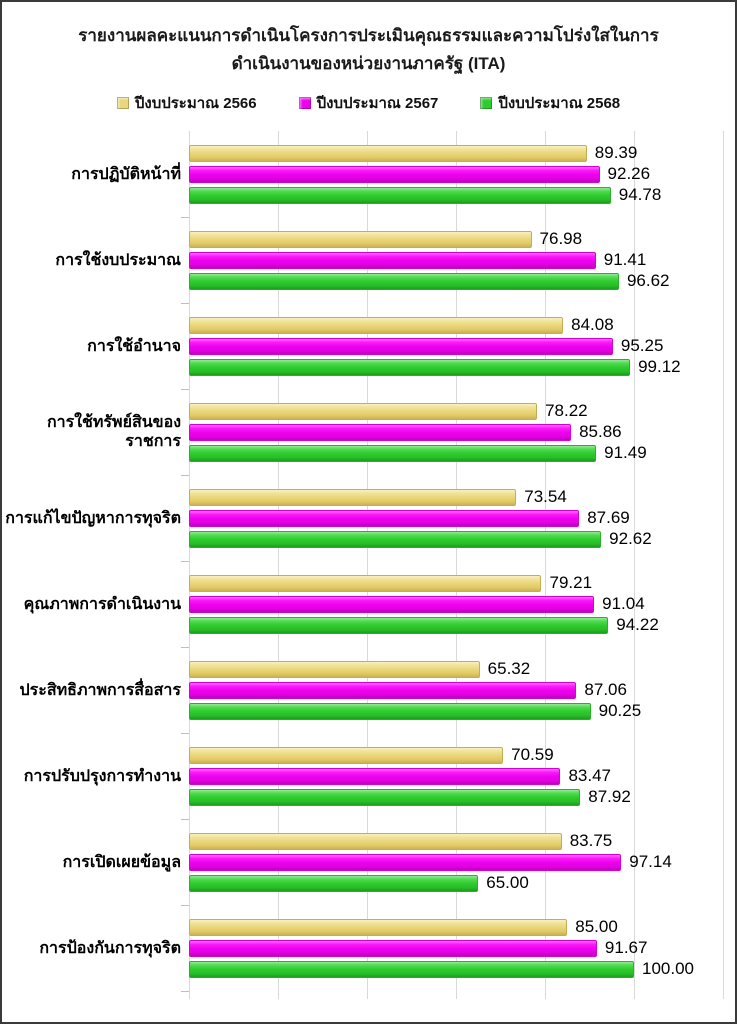  I want to click on bar-ปีงบประมาณ 2566-การแก้ไขปัญหาการทุจริต: 73.54, so click(378, 496).